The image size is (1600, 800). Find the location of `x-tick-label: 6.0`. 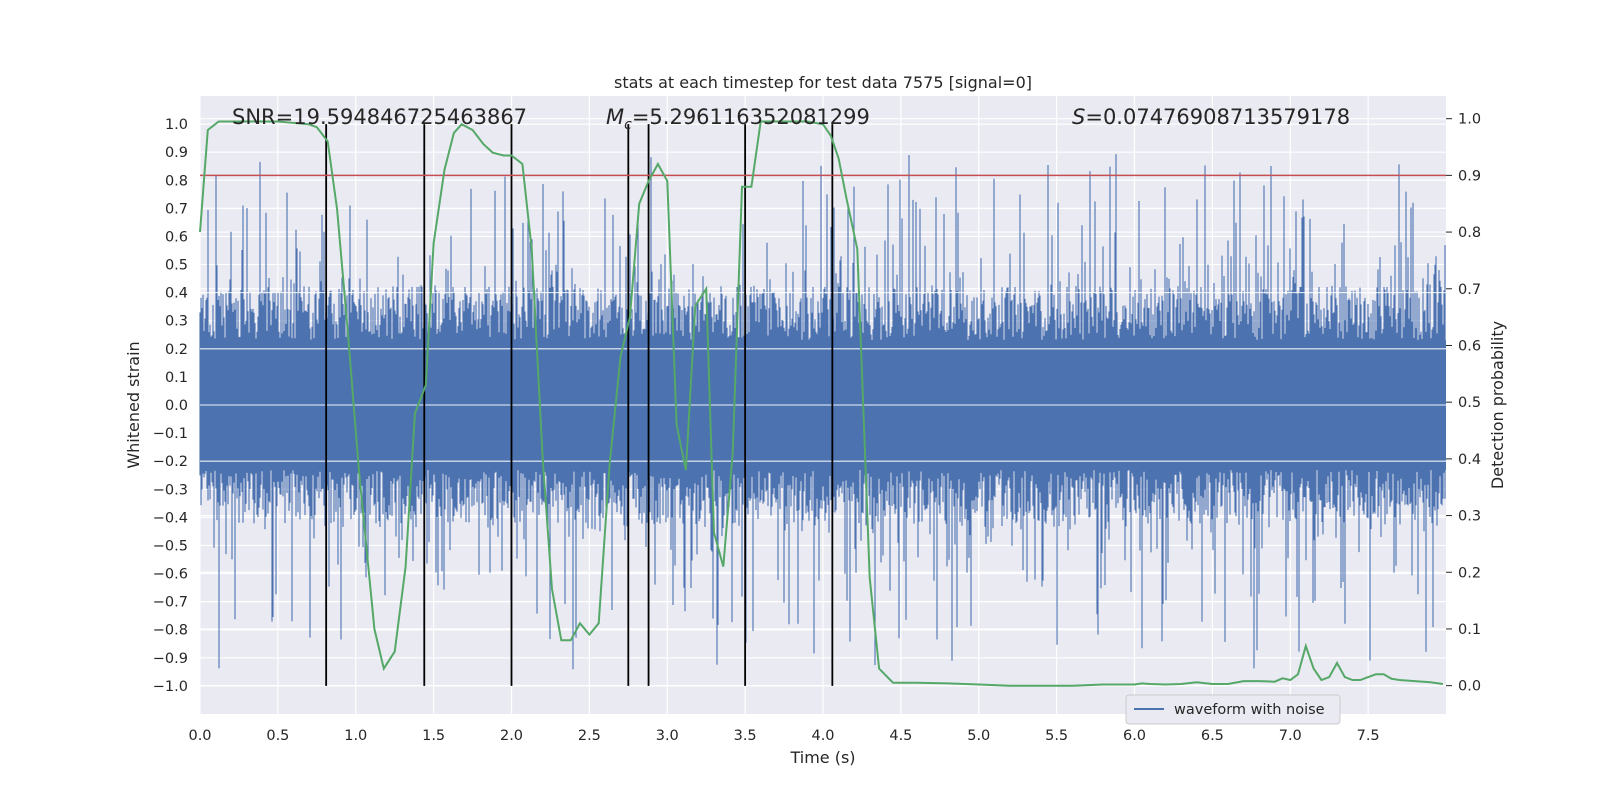

x-tick-label: 6.0 is located at coordinates (1134, 736).